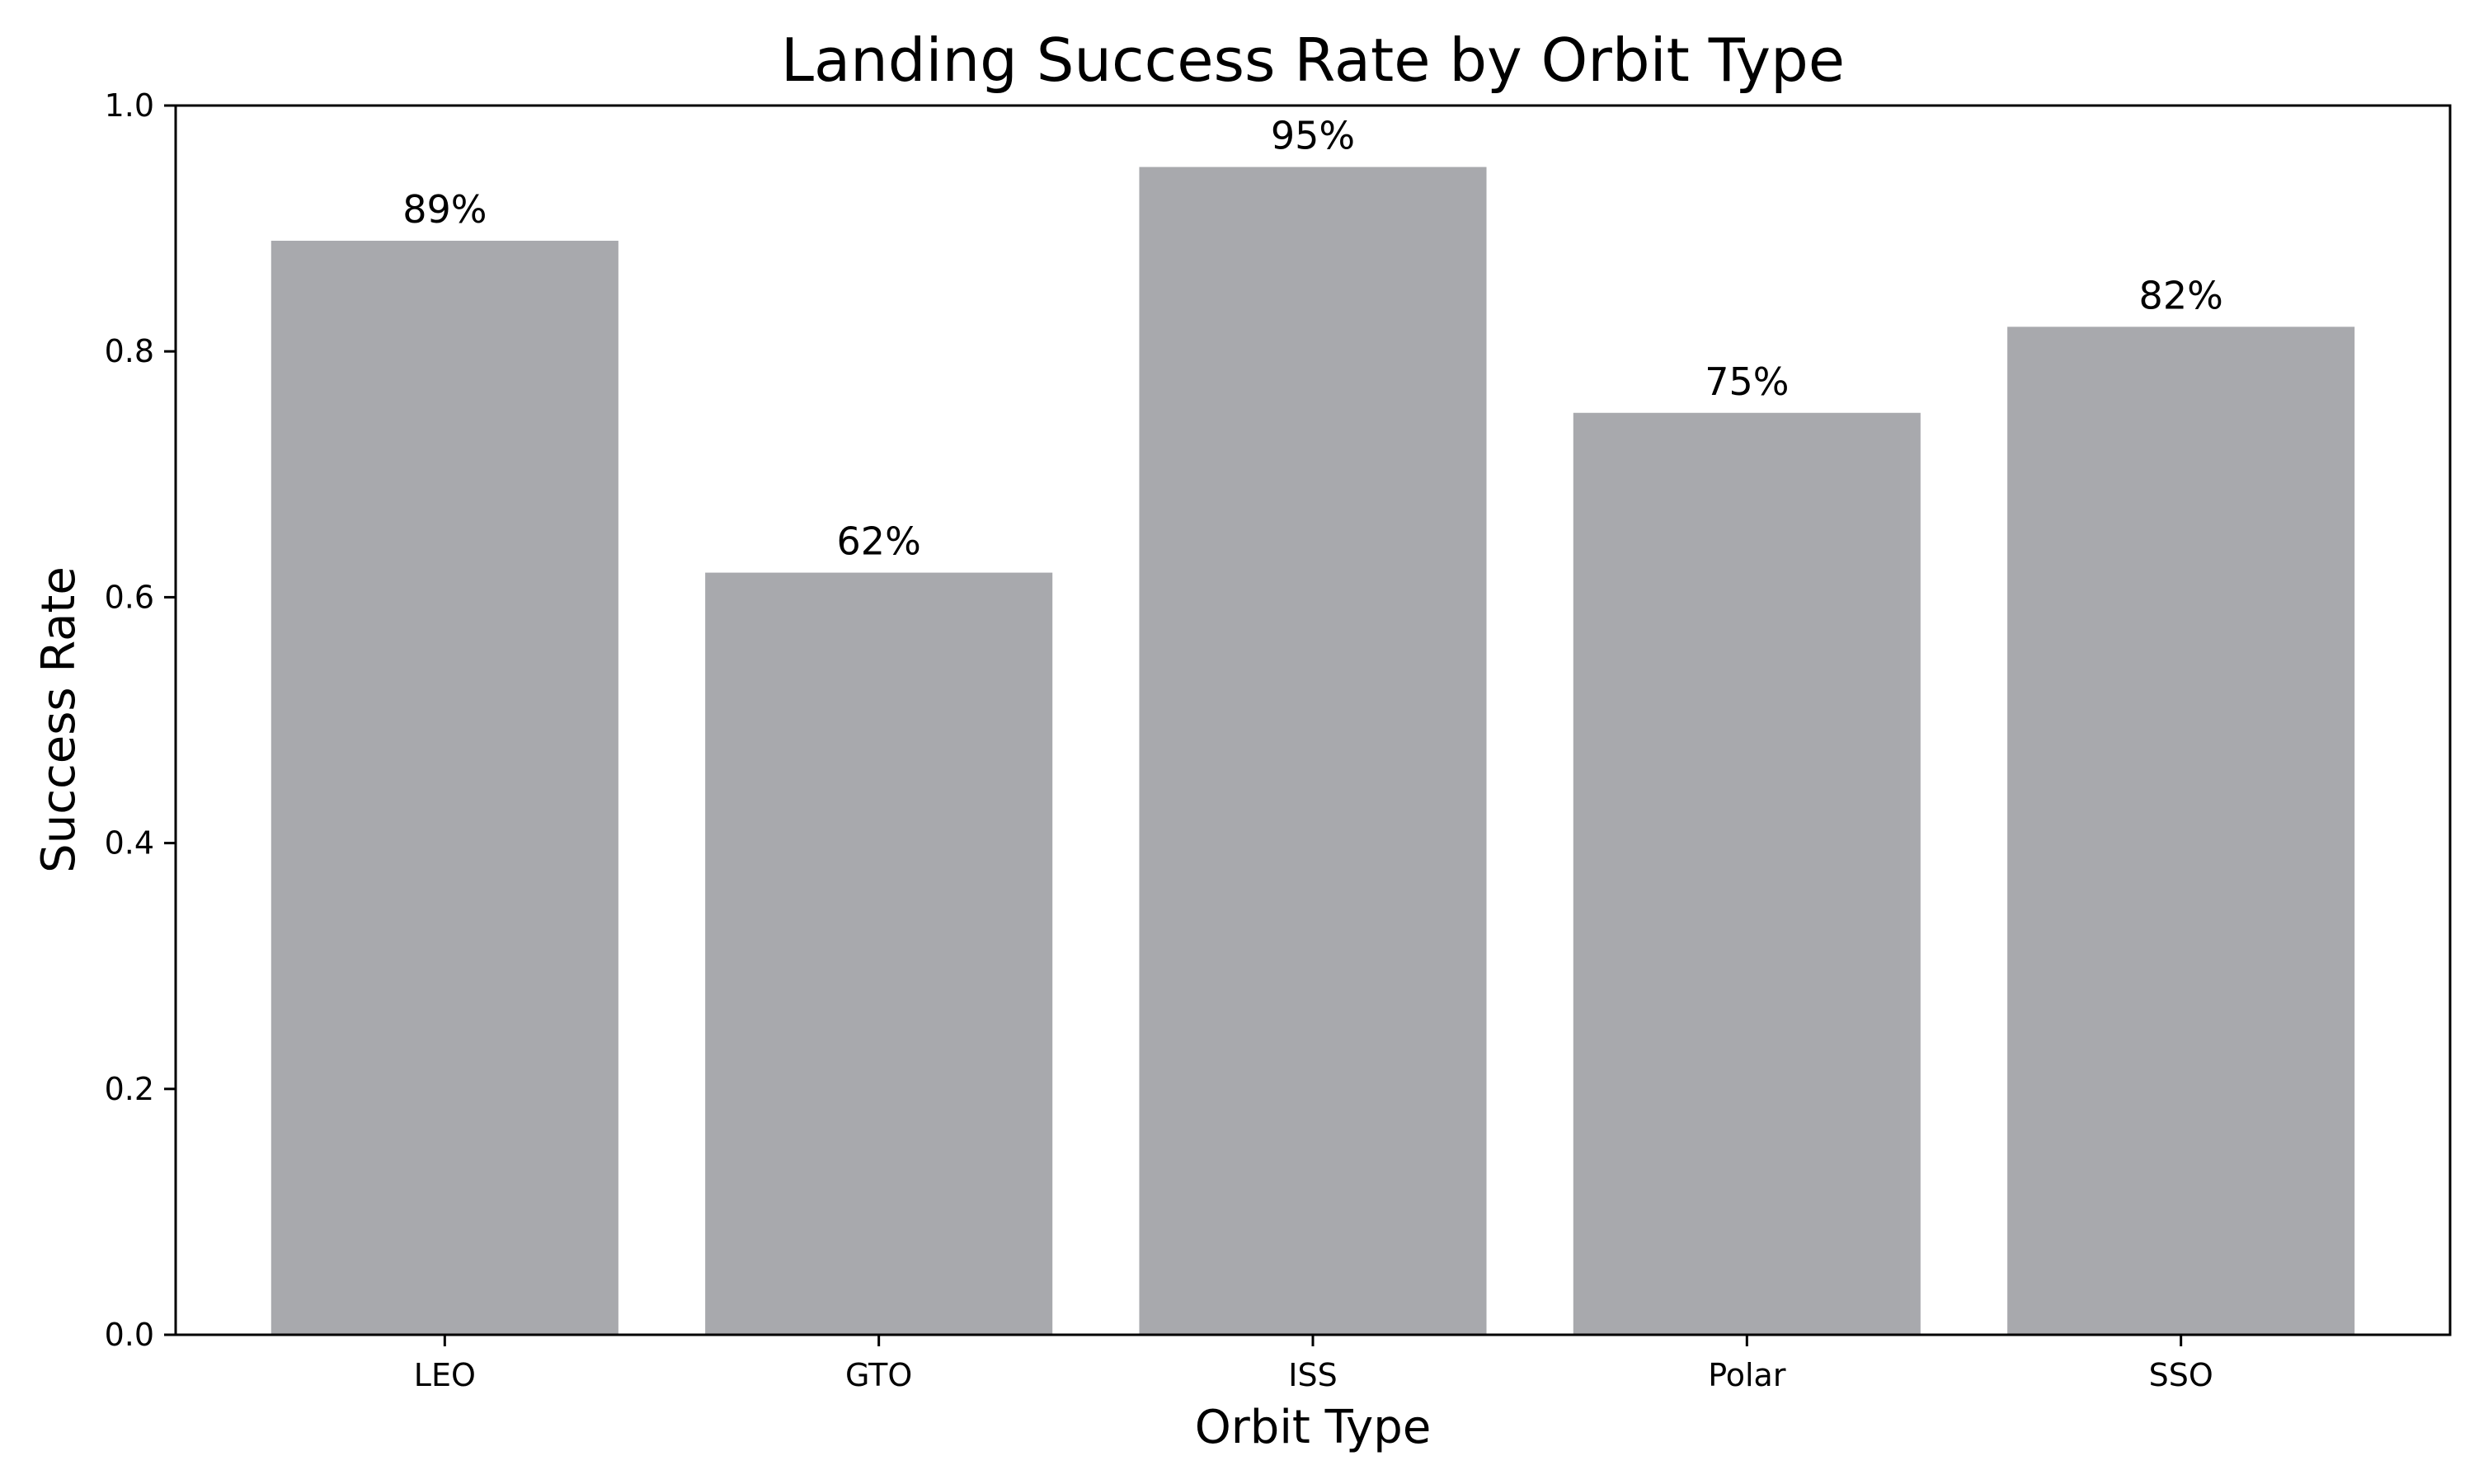 The height and width of the screenshot is (1484, 2474). I want to click on y-tick-label: 0.2, so click(129, 1089).